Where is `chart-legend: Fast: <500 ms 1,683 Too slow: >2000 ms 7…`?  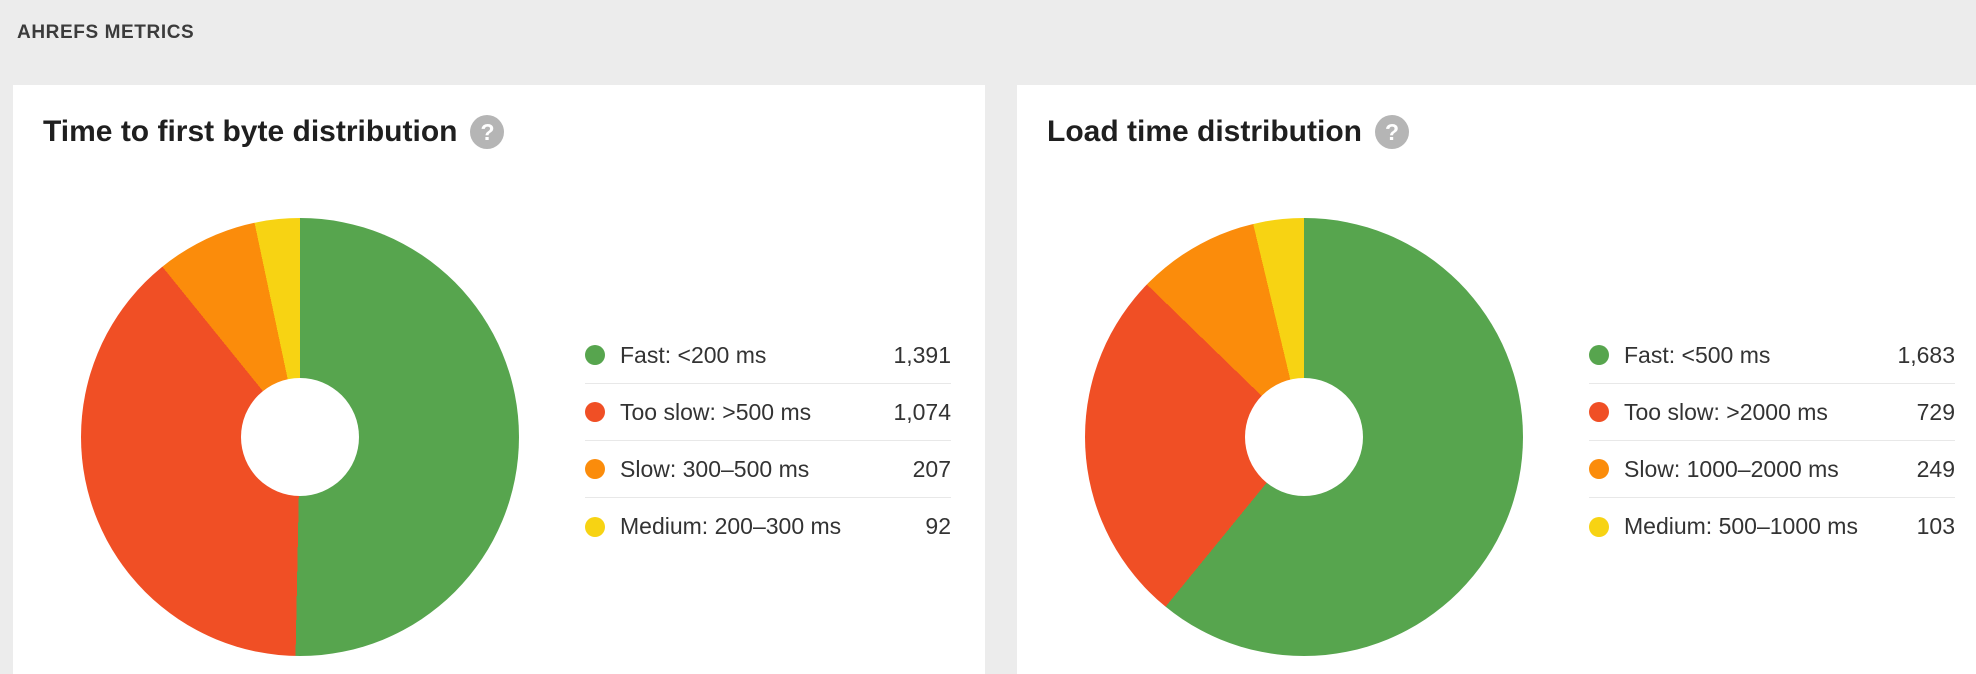 chart-legend: Fast: <500 ms 1,683 Too slow: >2000 ms 7… is located at coordinates (1772, 441).